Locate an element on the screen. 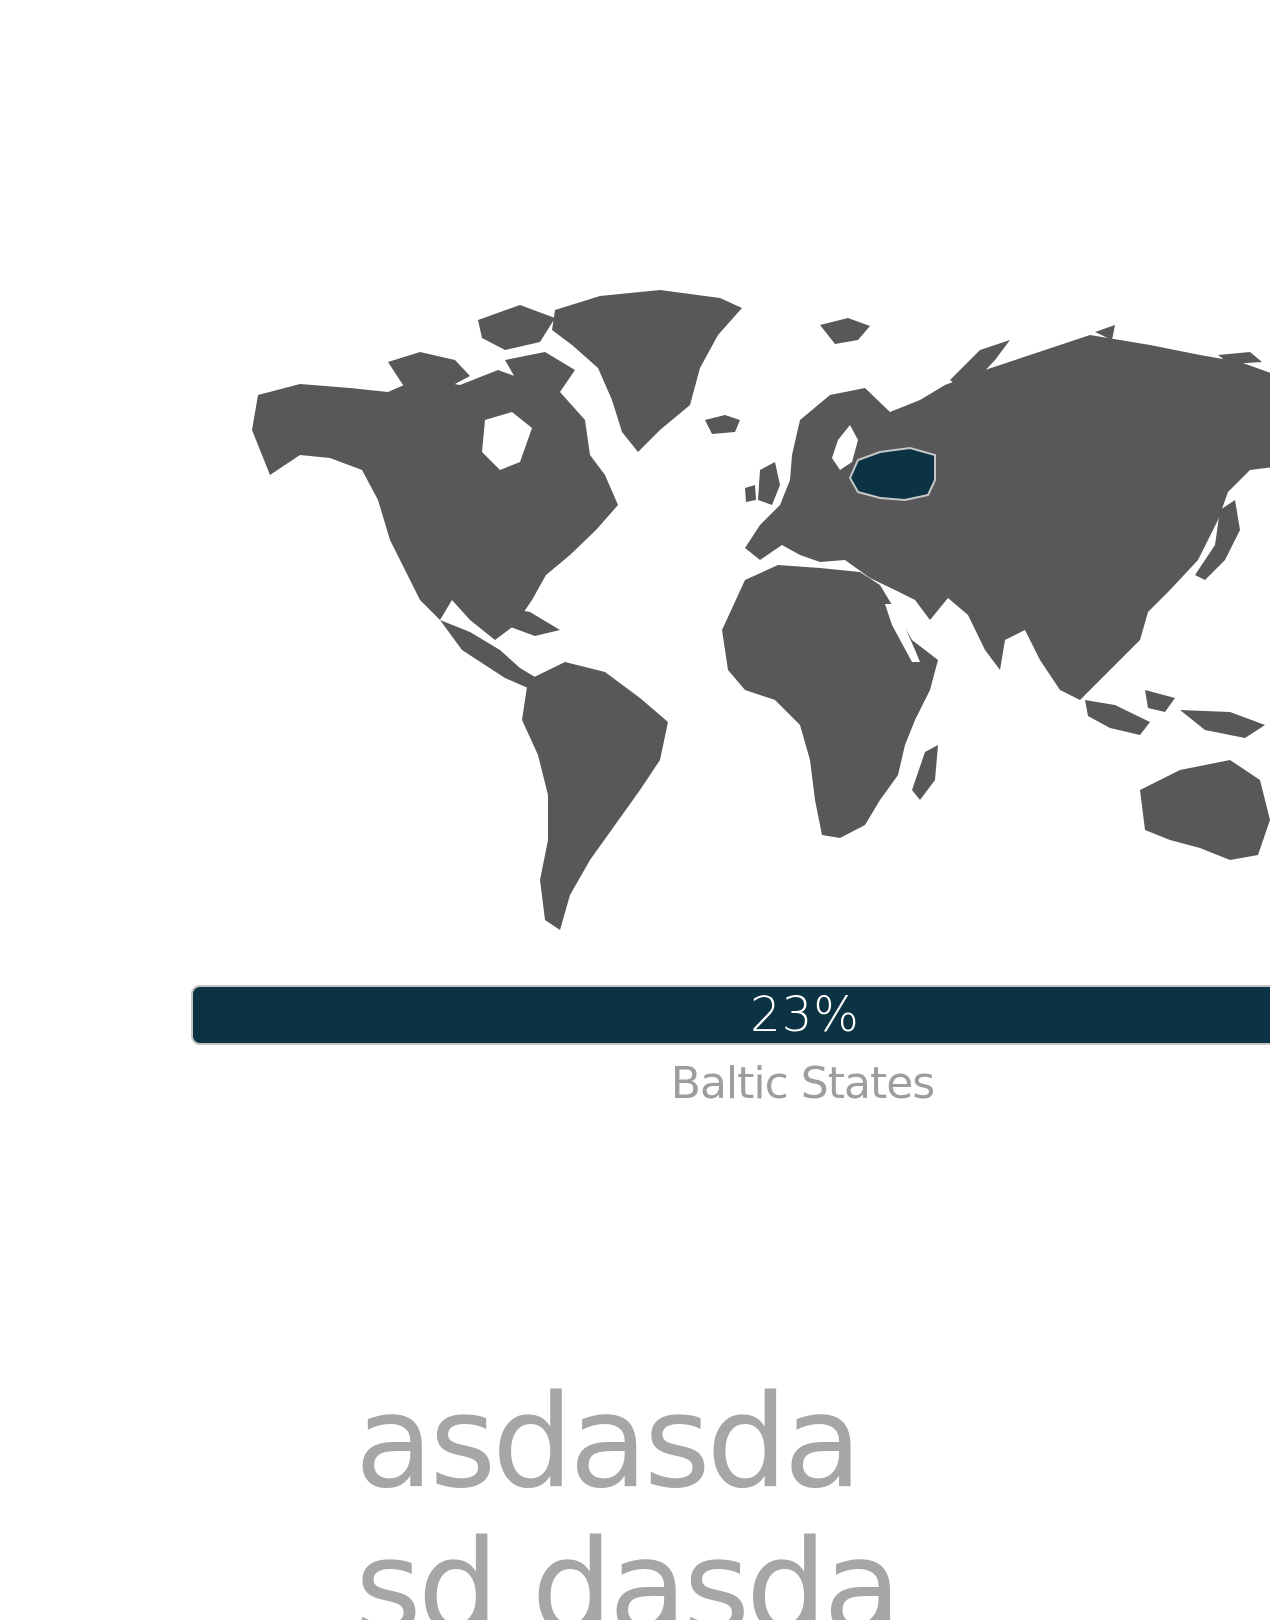  greenland is located at coordinates (647, 371).